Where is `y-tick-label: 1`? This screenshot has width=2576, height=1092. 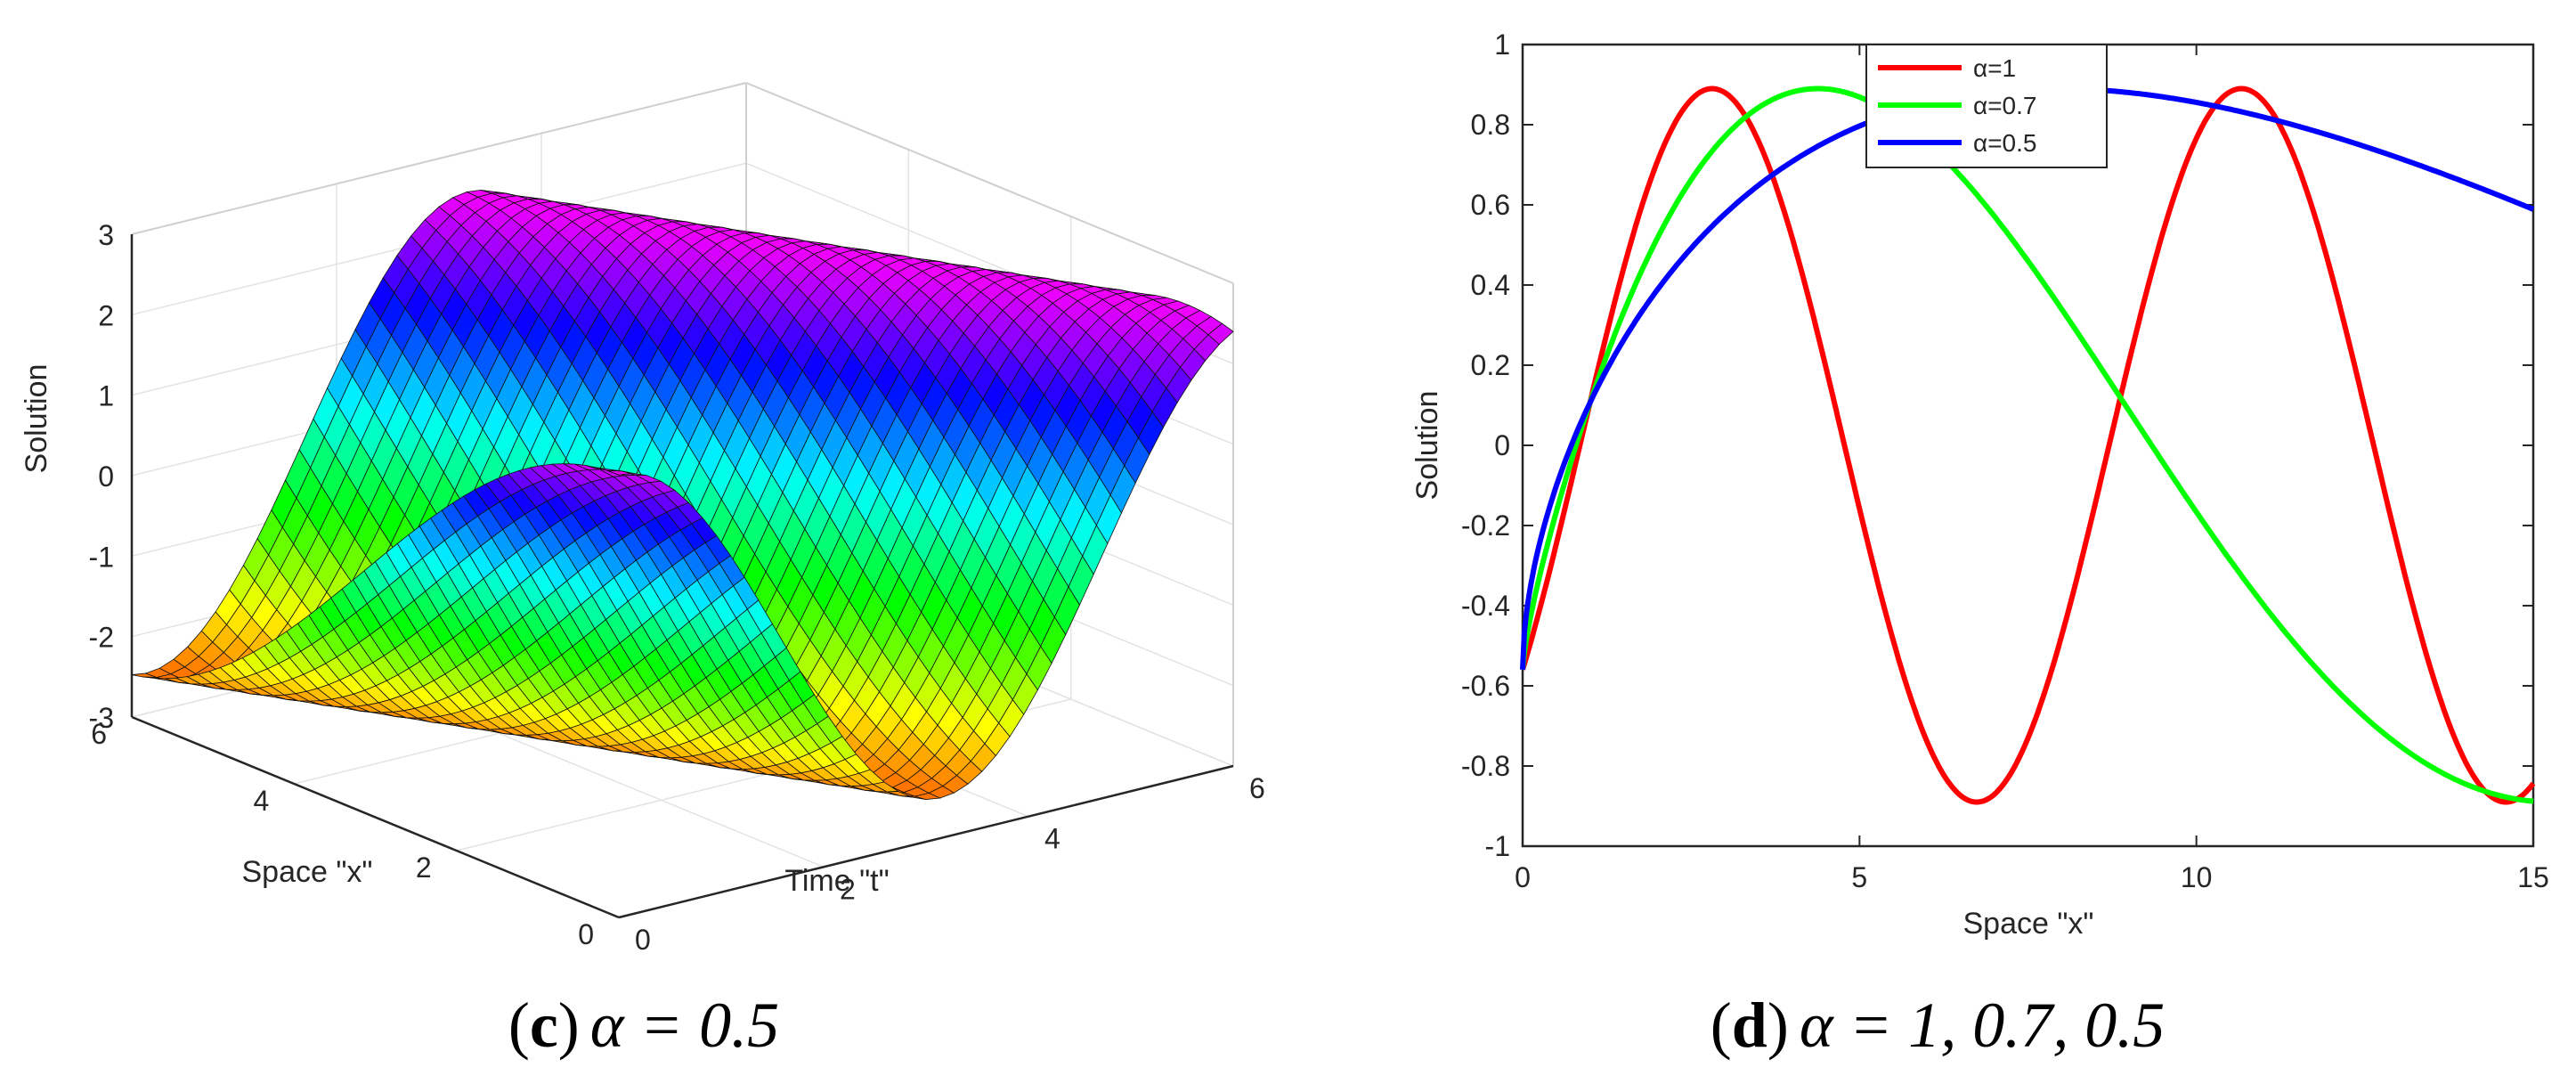
y-tick-label: 1 is located at coordinates (1502, 45).